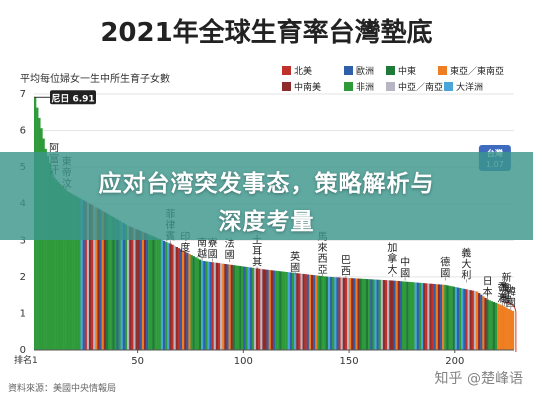 This screenshot has width=533, height=400. What do you see at coordinates (72, 98) in the screenshot?
I see `top-callout-label: 尼日 6.91` at bounding box center [72, 98].